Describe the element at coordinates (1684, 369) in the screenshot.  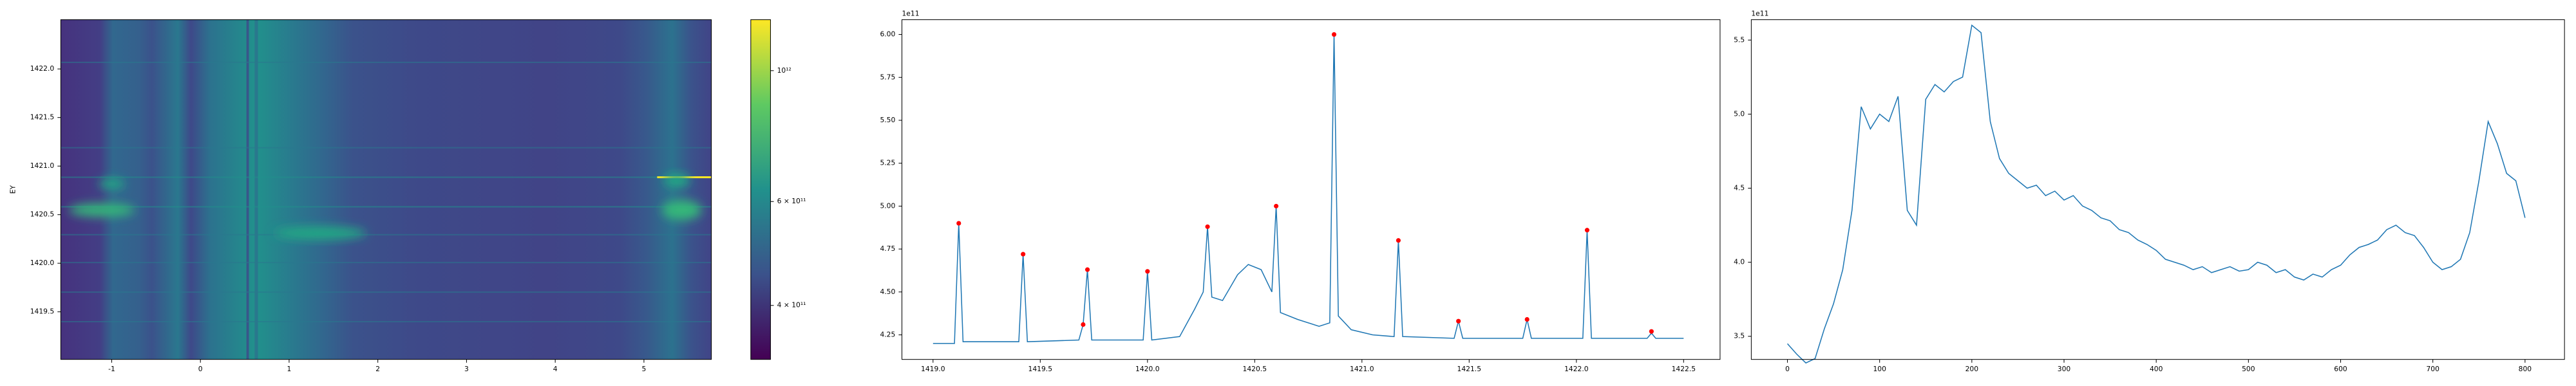
I see `x-tick-label: 1422.5` at that location.